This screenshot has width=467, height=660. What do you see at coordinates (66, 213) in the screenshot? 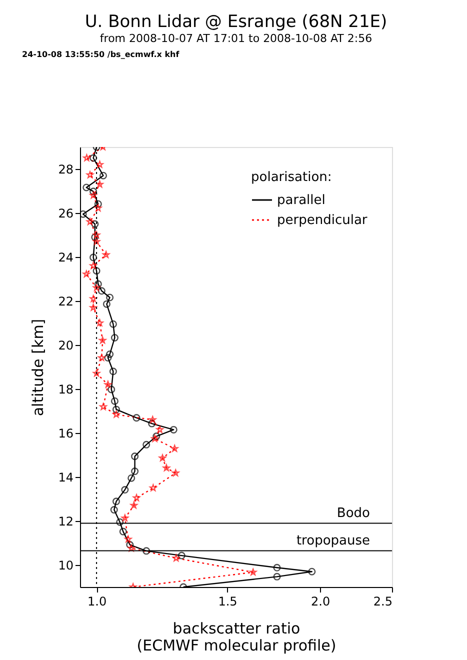
I see `y-tick-label: 26` at bounding box center [66, 213].